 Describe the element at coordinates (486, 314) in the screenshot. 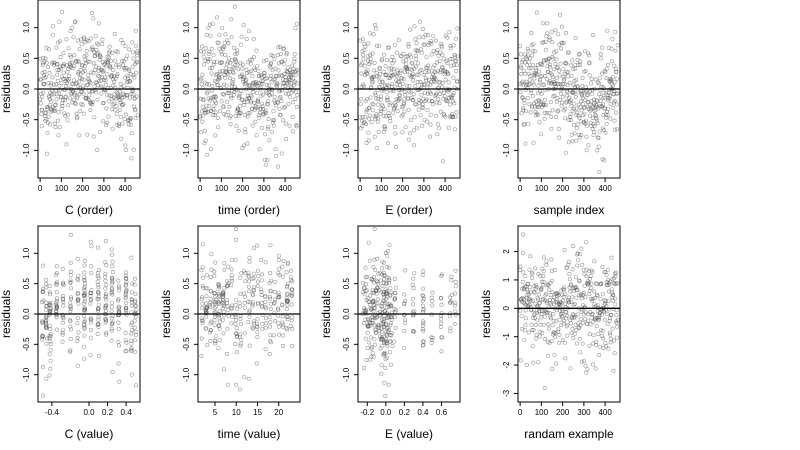

I see `y-axis-label: residuals` at that location.